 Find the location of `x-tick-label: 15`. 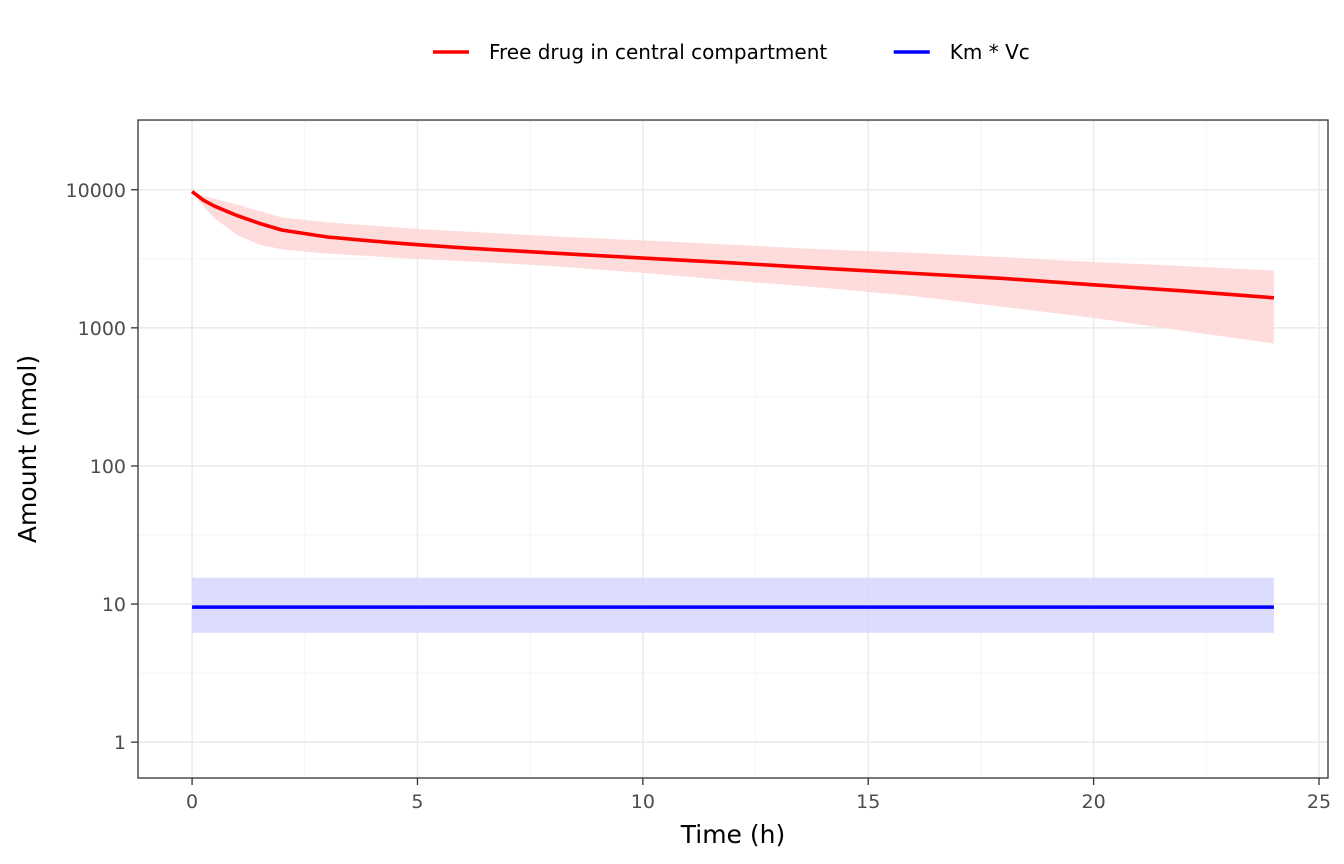

x-tick-label: 15 is located at coordinates (868, 802).